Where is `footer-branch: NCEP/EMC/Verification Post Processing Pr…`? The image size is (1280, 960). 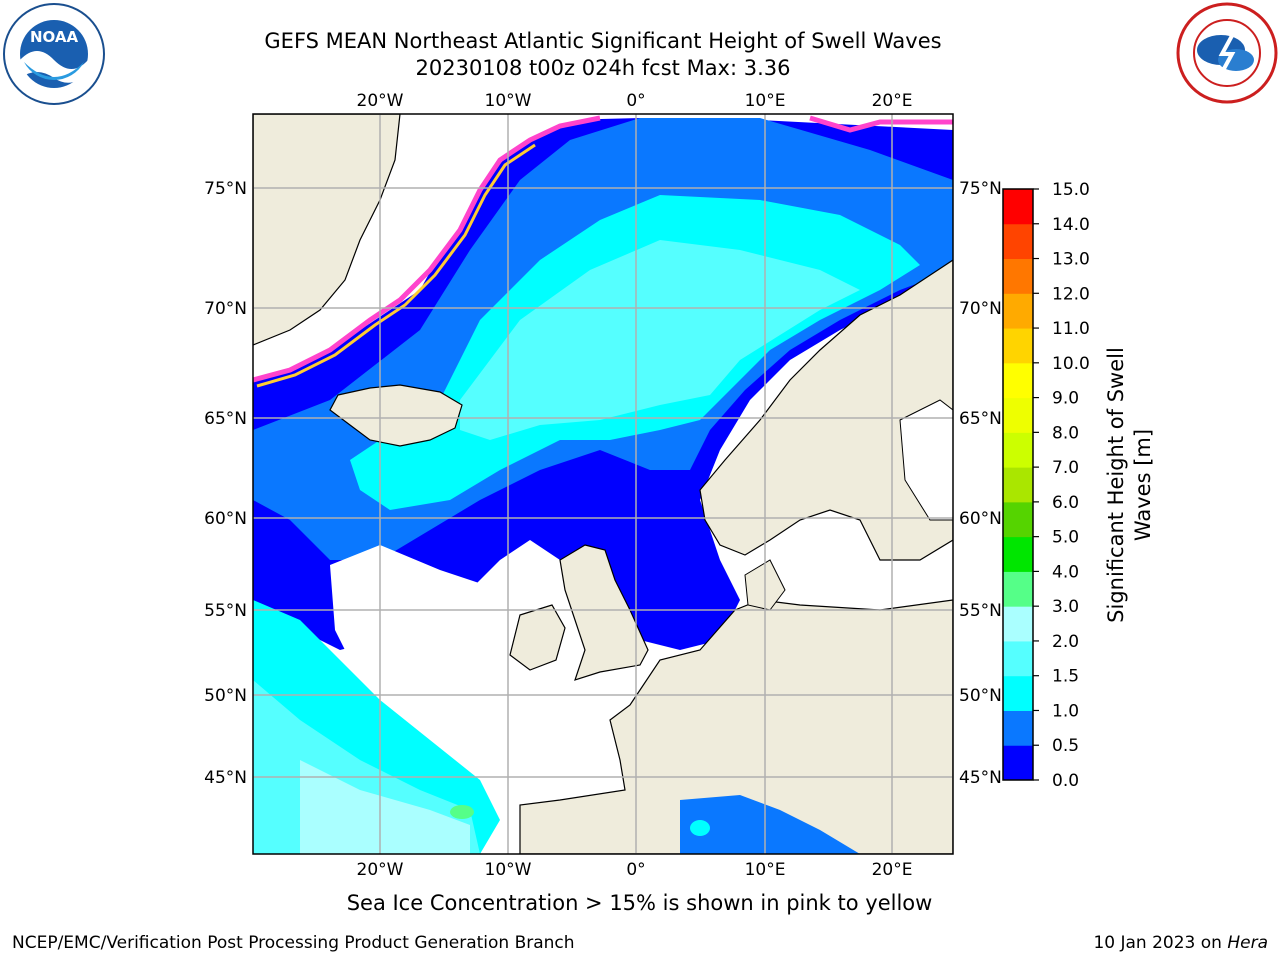 footer-branch: NCEP/EMC/Verification Post Processing Pr… is located at coordinates (293, 943).